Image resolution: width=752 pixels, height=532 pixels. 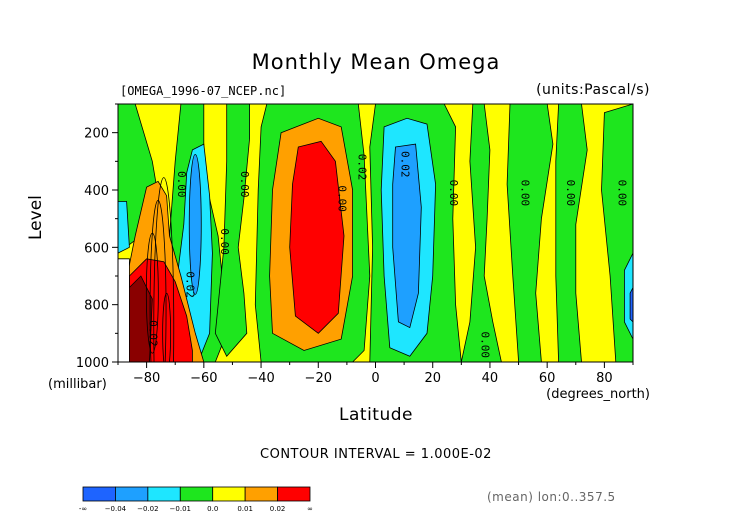 I want to click on averaging-text: (mean) lon:0..357.5, so click(x=551, y=497).